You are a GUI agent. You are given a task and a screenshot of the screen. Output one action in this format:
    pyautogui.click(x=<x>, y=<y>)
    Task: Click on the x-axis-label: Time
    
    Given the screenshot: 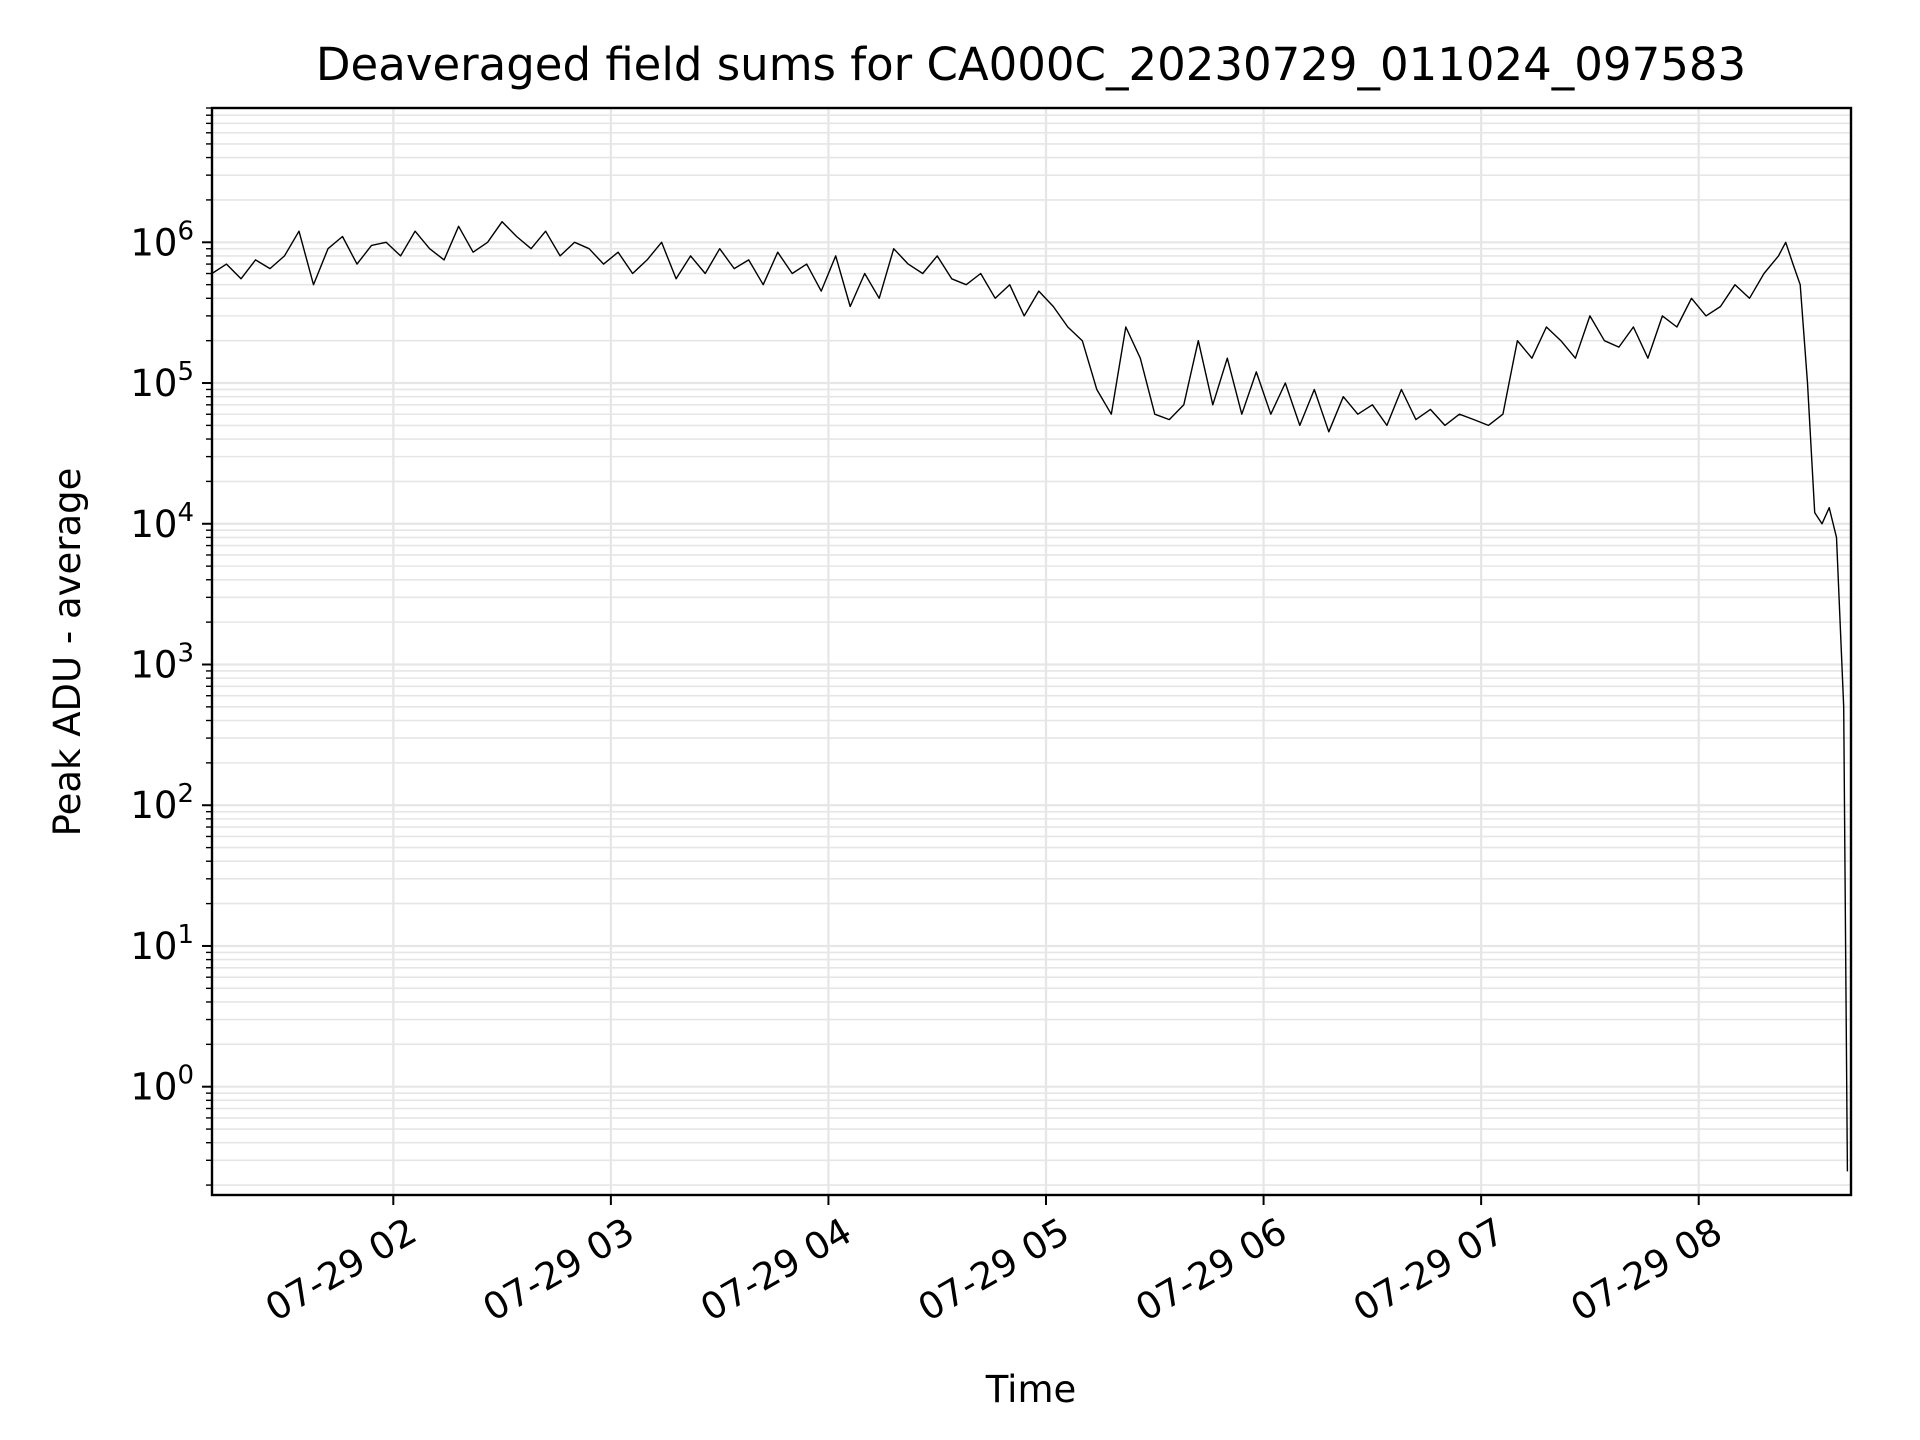 What is the action you would take?
    pyautogui.click(x=1031, y=1389)
    